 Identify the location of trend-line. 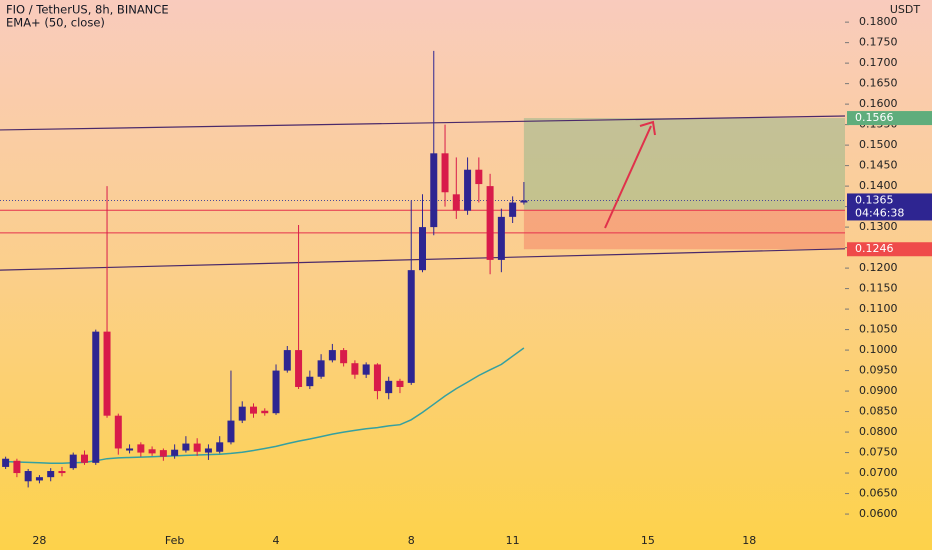
(423, 123).